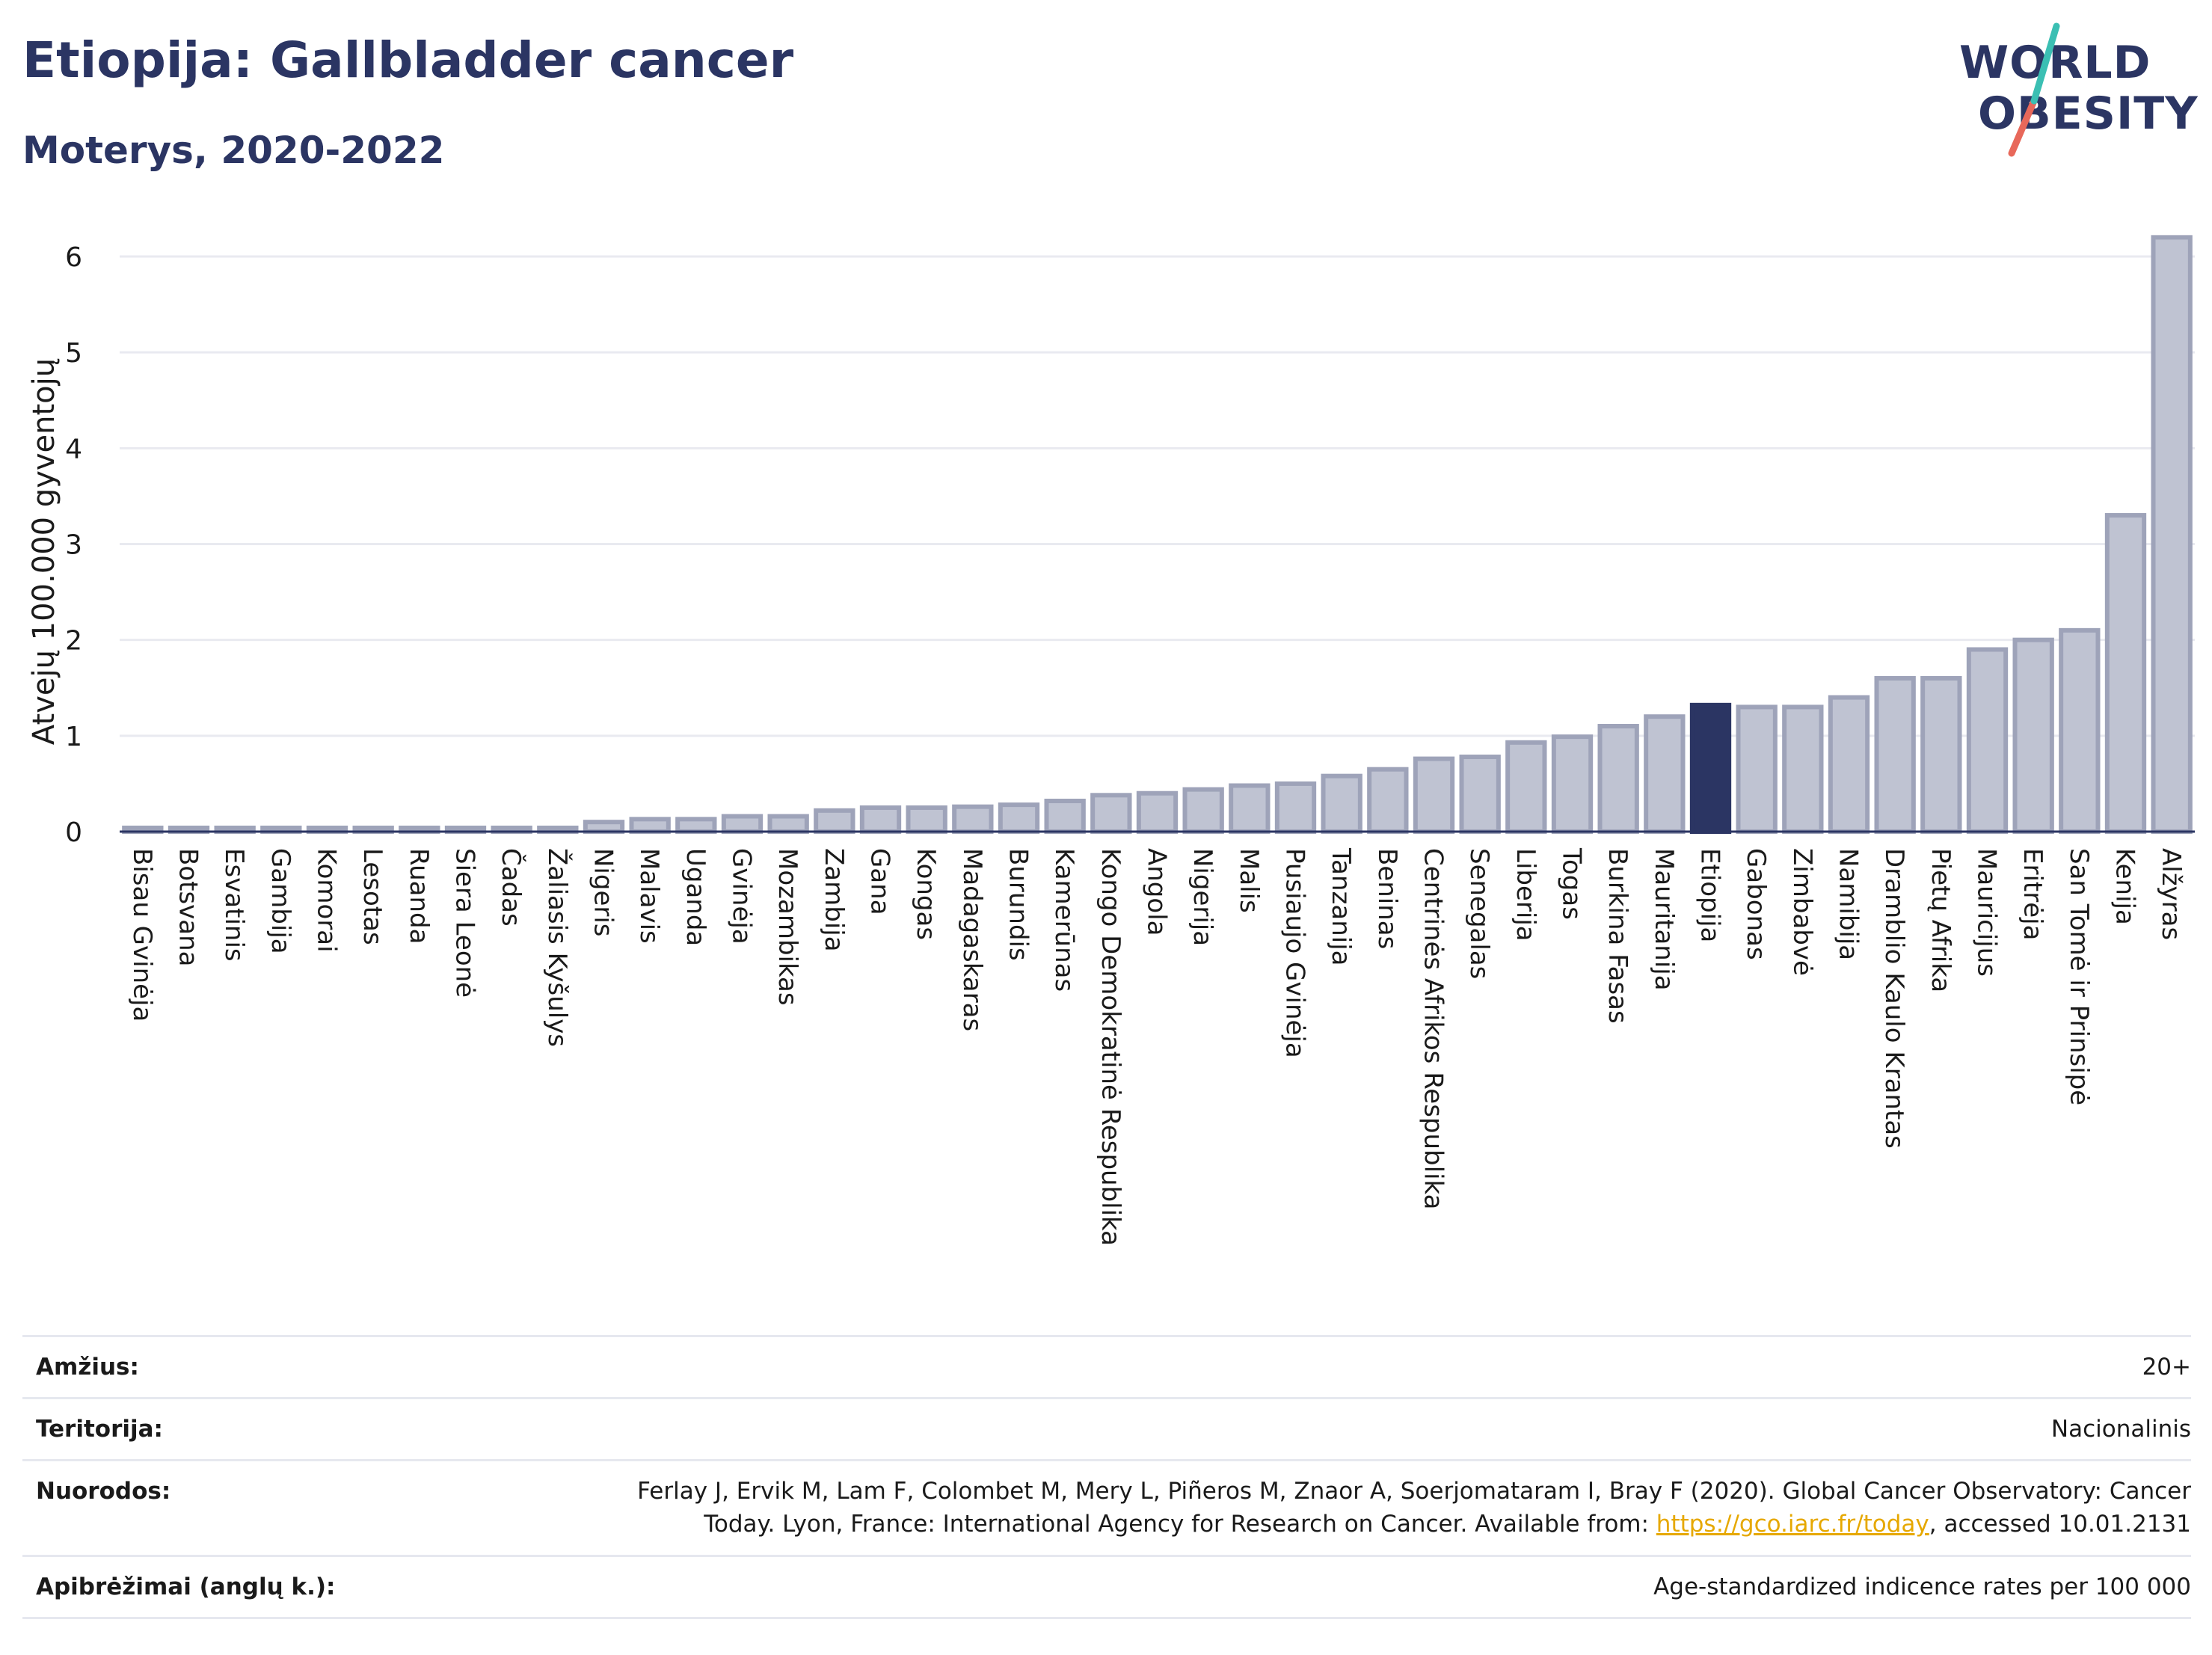 The width and height of the screenshot is (2212, 1655). Describe the element at coordinates (1295, 953) in the screenshot. I see `x-tick-label: Pusiaujo Gvinėja` at that location.